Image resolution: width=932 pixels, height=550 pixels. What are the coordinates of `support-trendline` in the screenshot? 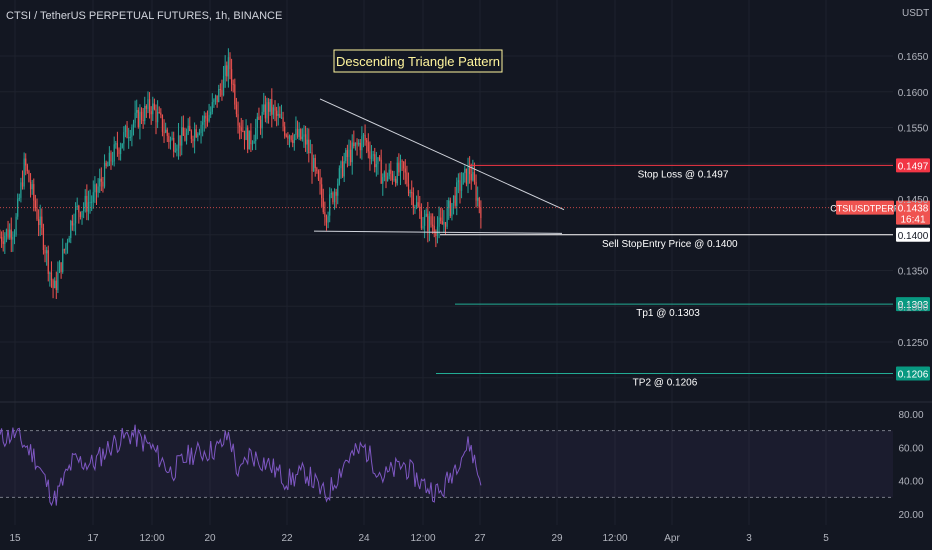 It's located at (438, 232).